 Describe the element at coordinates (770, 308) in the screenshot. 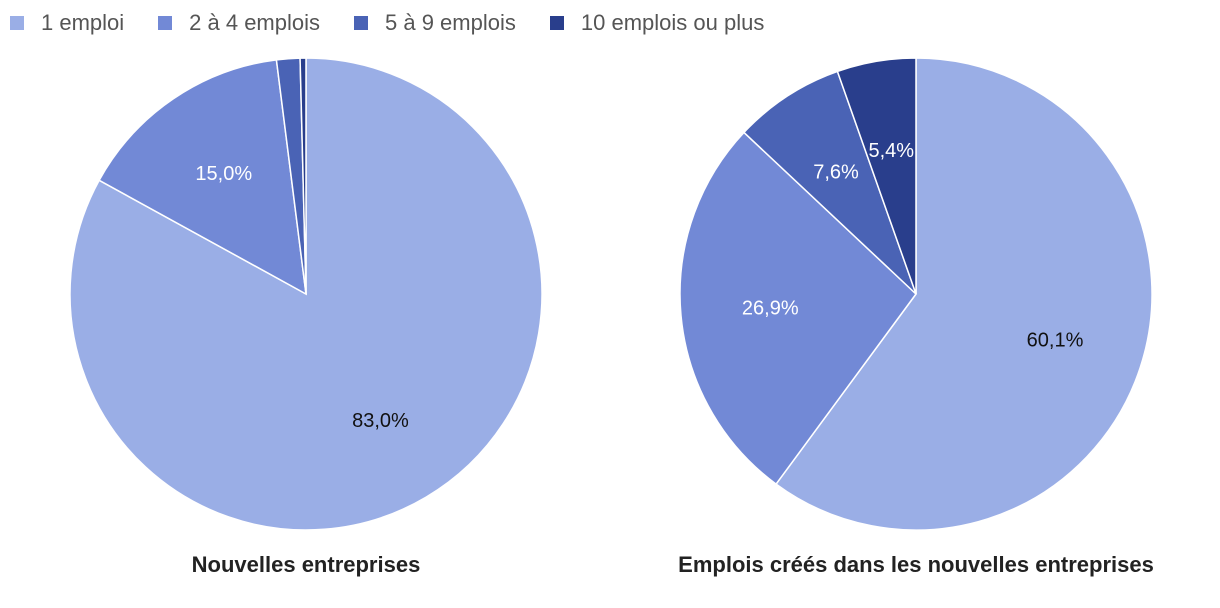

I see `slice-data-label: 26,9%` at that location.